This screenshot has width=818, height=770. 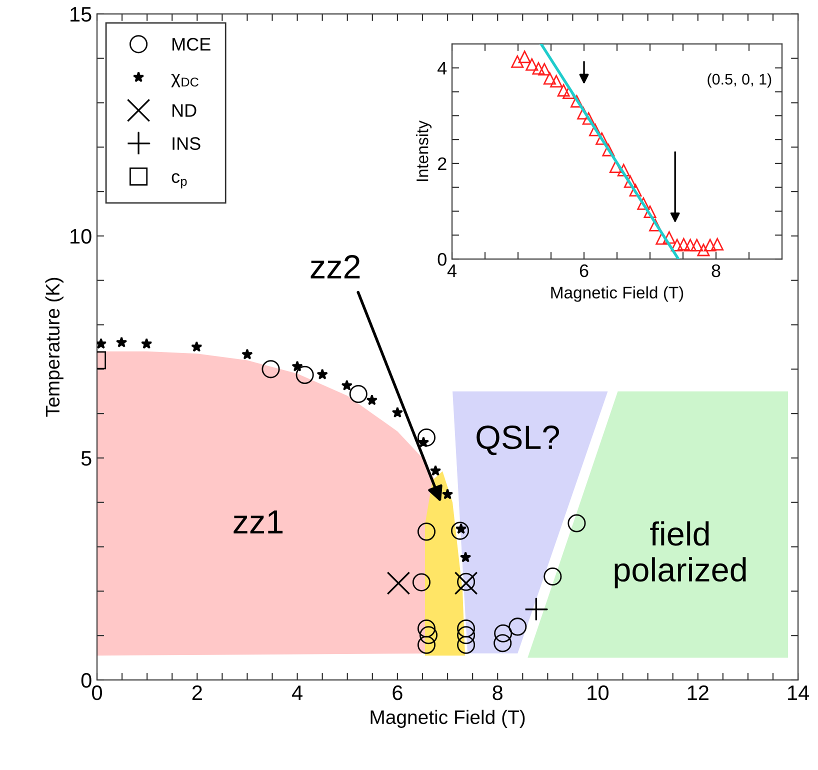 I want to click on annotation: QSL?, so click(x=518, y=441).